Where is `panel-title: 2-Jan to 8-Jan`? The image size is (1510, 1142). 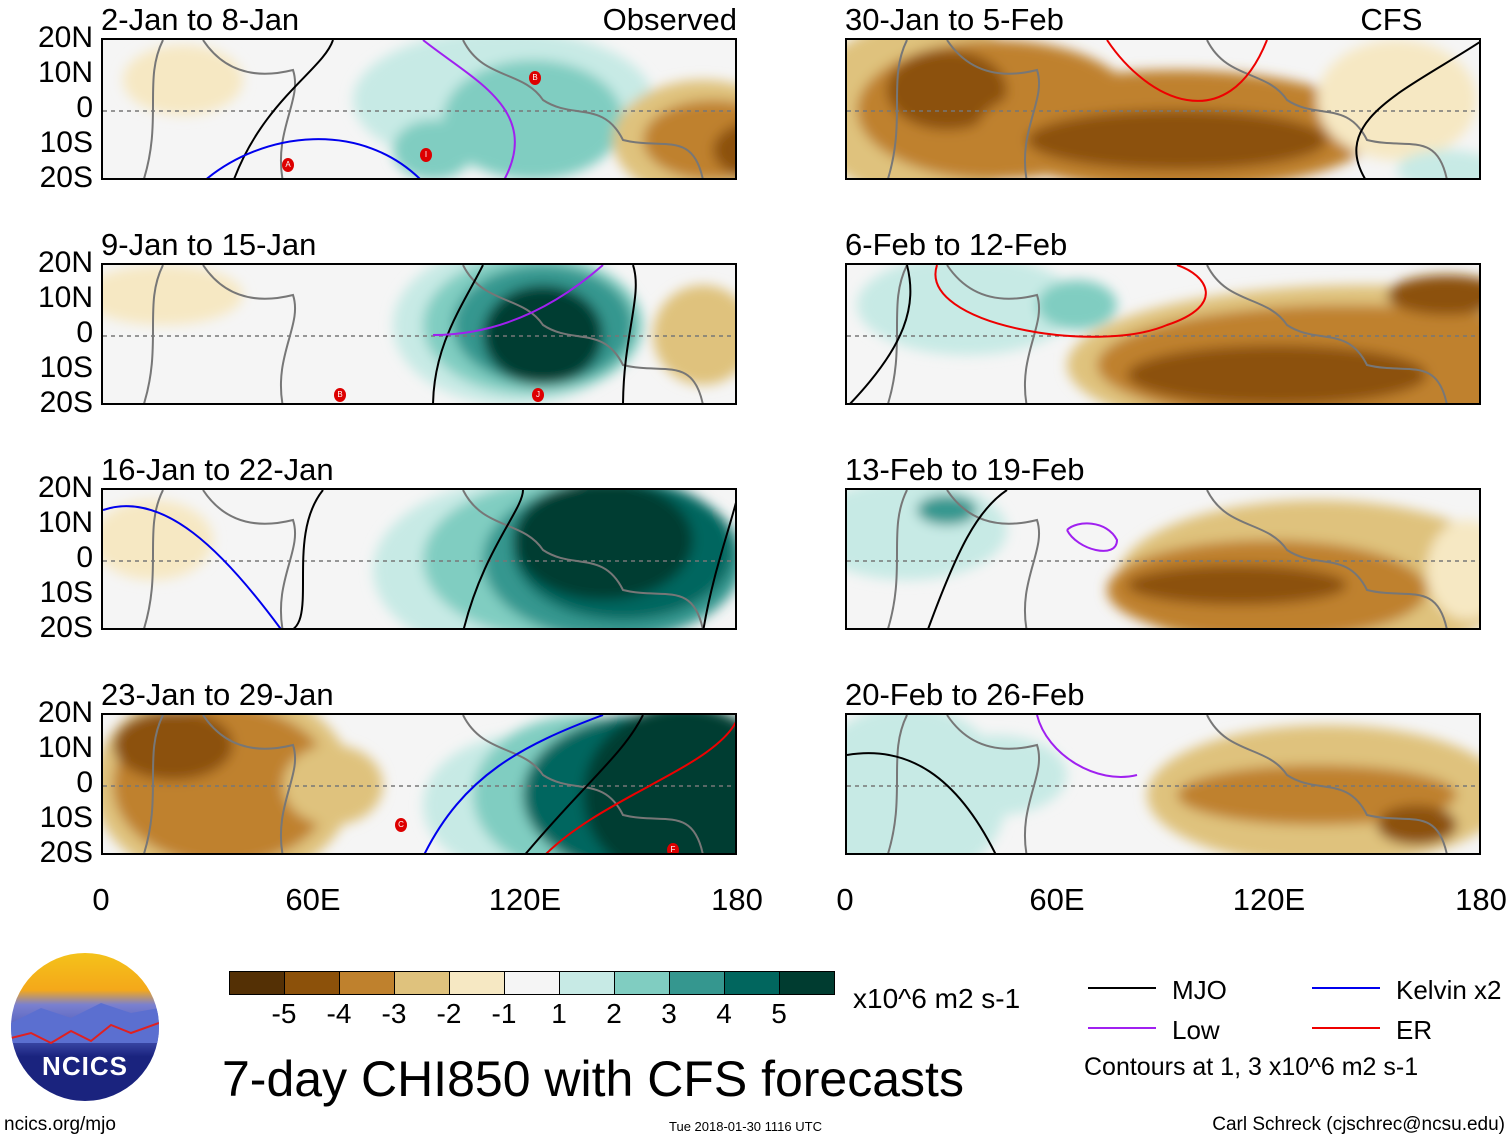 panel-title: 2-Jan to 8-Jan is located at coordinates (200, 19).